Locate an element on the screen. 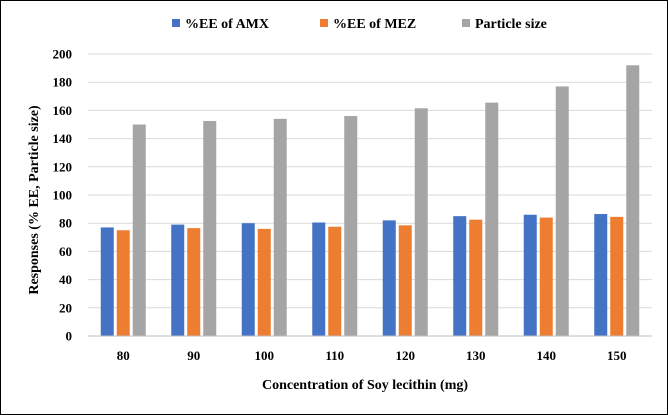  y-tick-label: 200 is located at coordinates (63, 54).